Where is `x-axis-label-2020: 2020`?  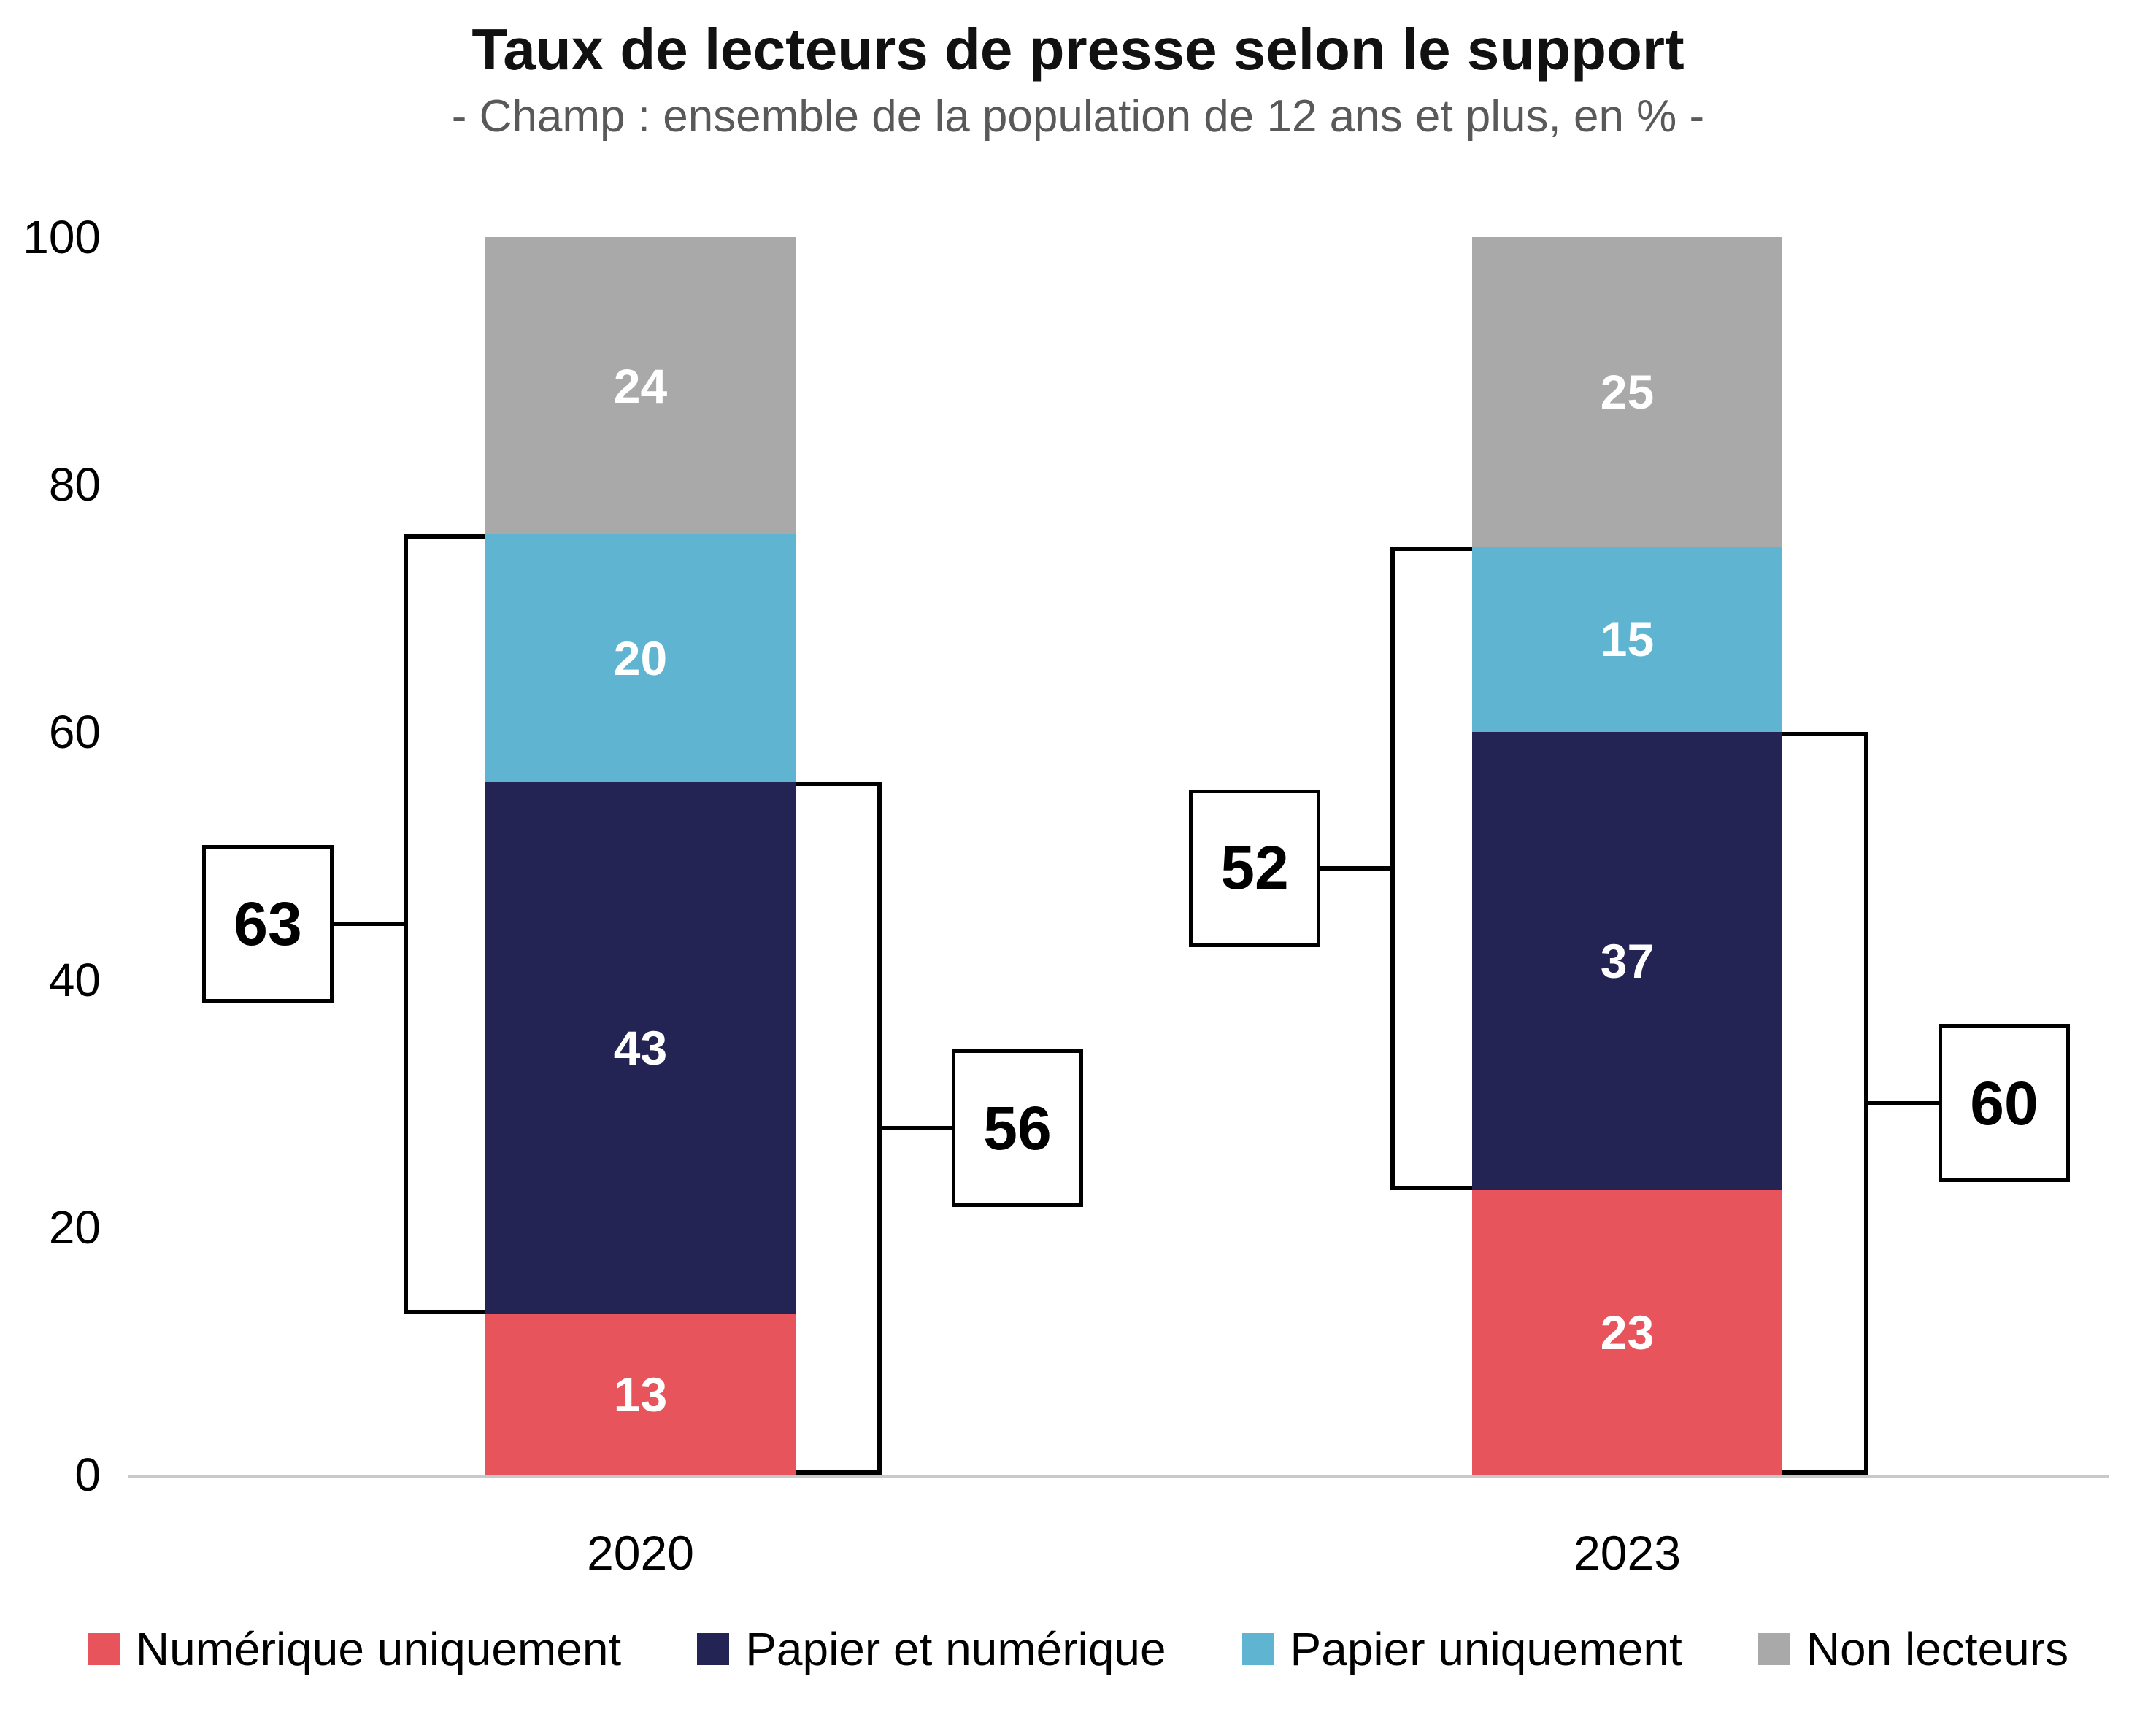 x-axis-label-2020: 2020 is located at coordinates (640, 1553).